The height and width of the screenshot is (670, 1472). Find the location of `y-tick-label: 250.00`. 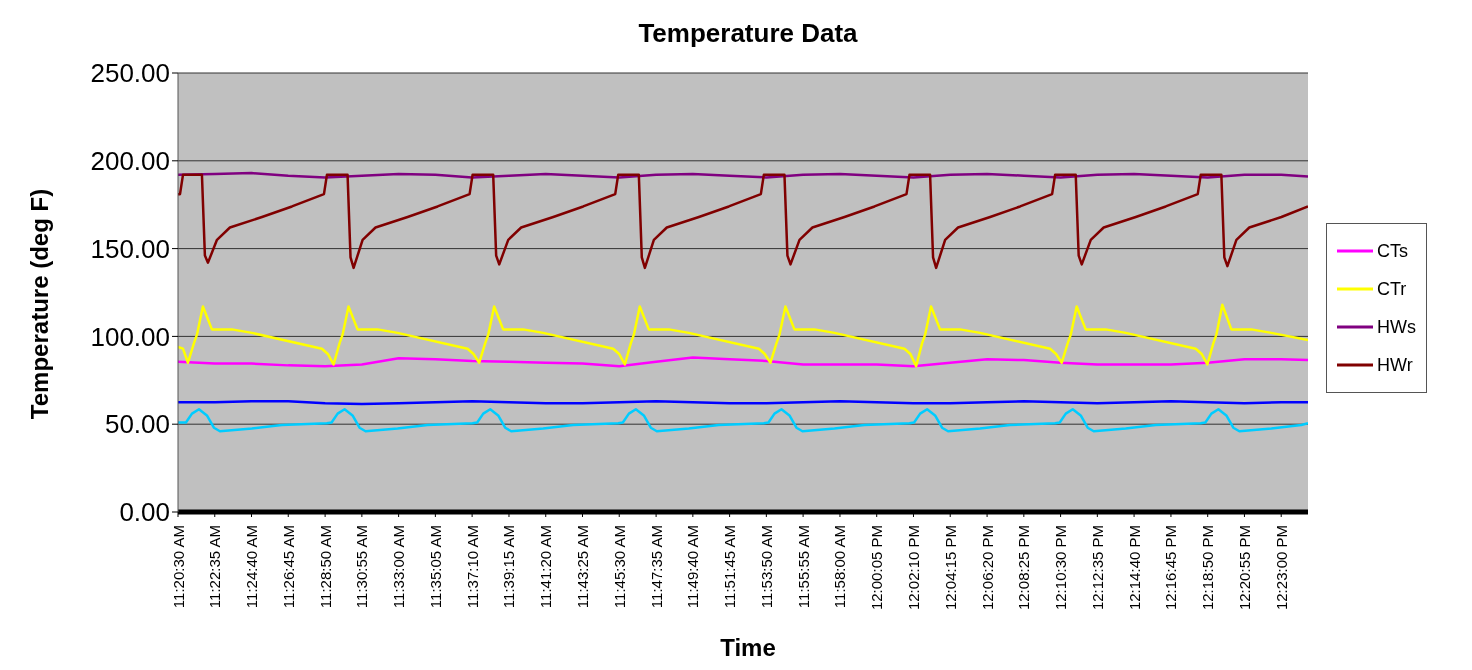

y-tick-label: 250.00 is located at coordinates (130, 73).